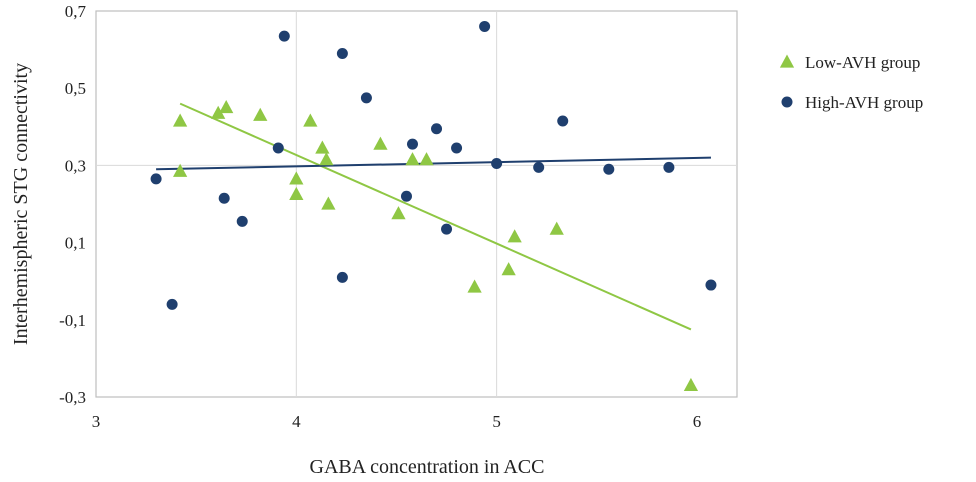 The height and width of the screenshot is (482, 976). What do you see at coordinates (96, 421) in the screenshot?
I see `x-tick-label: 3` at bounding box center [96, 421].